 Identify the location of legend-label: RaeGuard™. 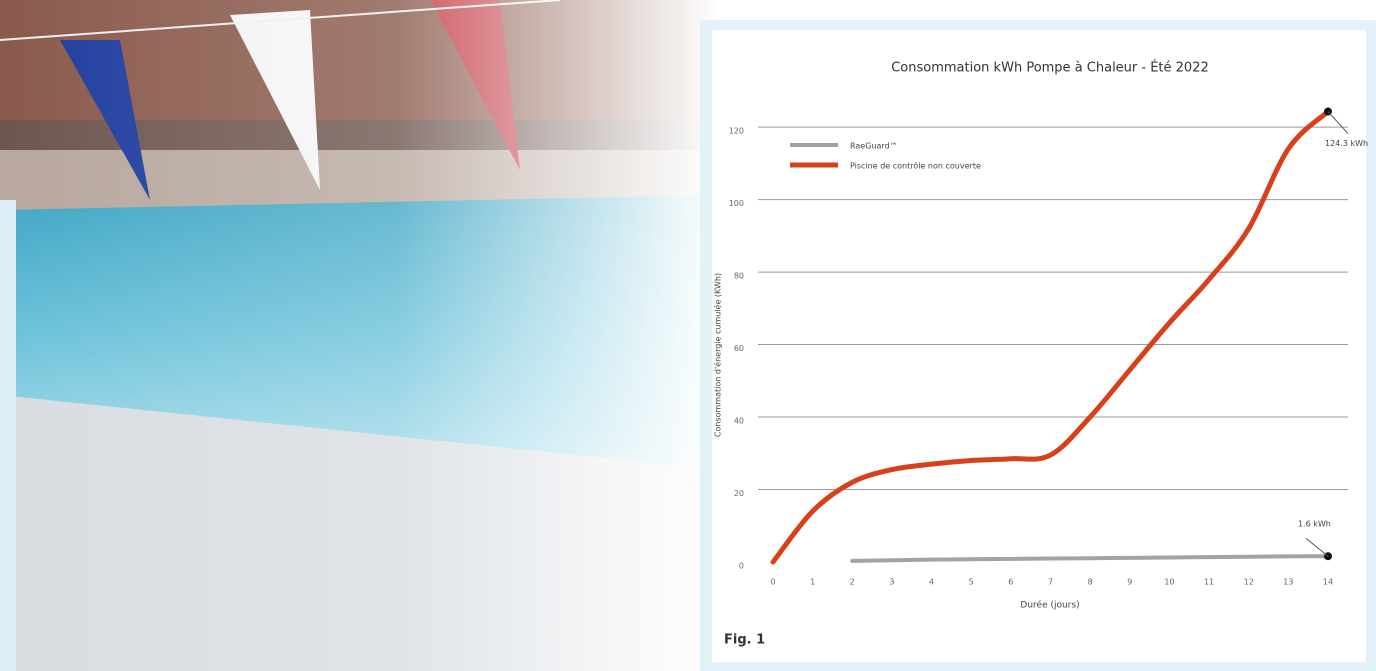
(874, 146).